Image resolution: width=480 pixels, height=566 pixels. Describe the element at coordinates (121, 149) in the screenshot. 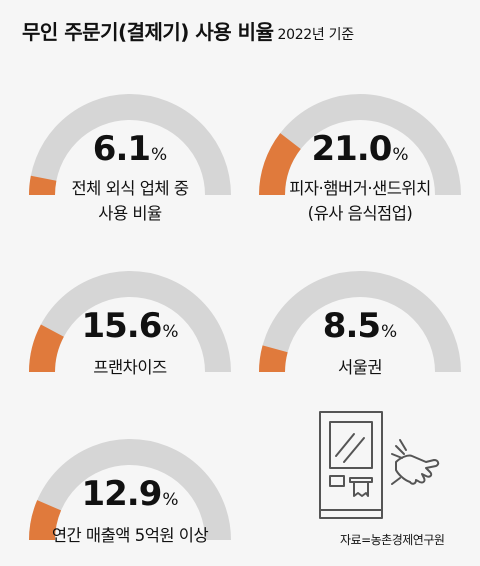

I see `gauge-value-number: 6.1` at that location.